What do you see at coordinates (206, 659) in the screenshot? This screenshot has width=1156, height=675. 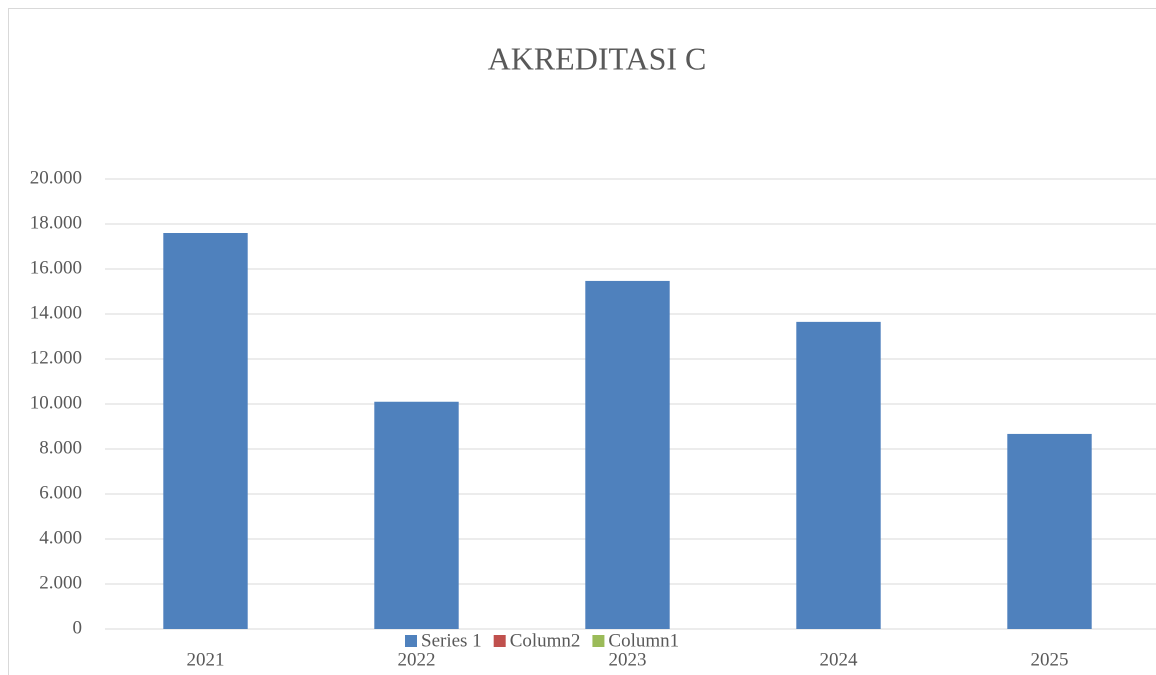 I see `x-tick-label: 2021` at bounding box center [206, 659].